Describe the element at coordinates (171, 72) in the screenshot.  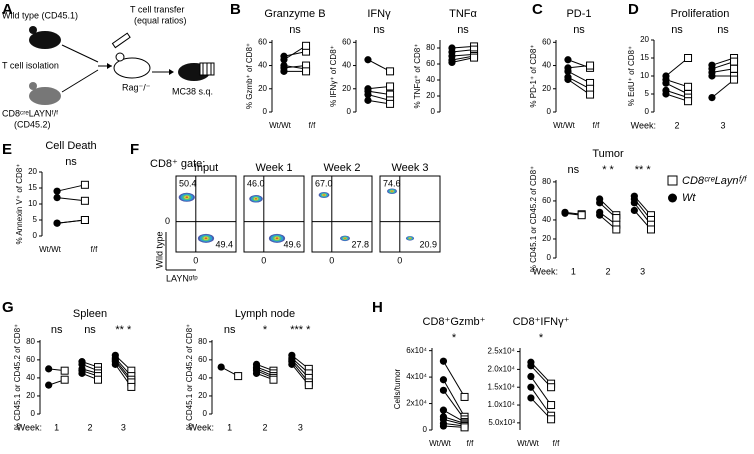
I see `arrowhead` at that location.